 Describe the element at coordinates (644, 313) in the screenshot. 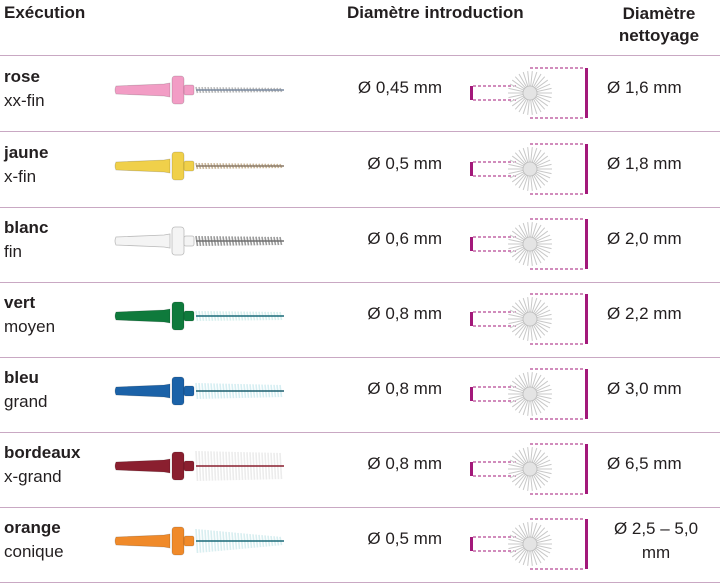

I see `clean-diameter: Ø 2,2 mm` at that location.